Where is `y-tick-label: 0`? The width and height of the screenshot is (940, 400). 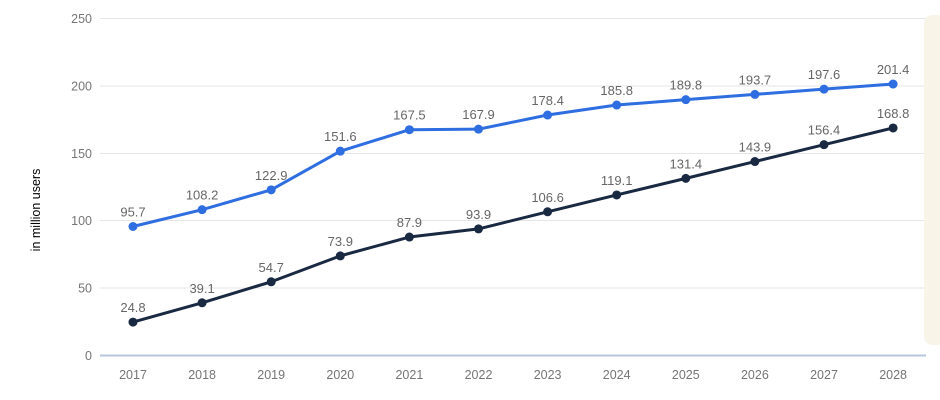
y-tick-label: 0 is located at coordinates (88, 356).